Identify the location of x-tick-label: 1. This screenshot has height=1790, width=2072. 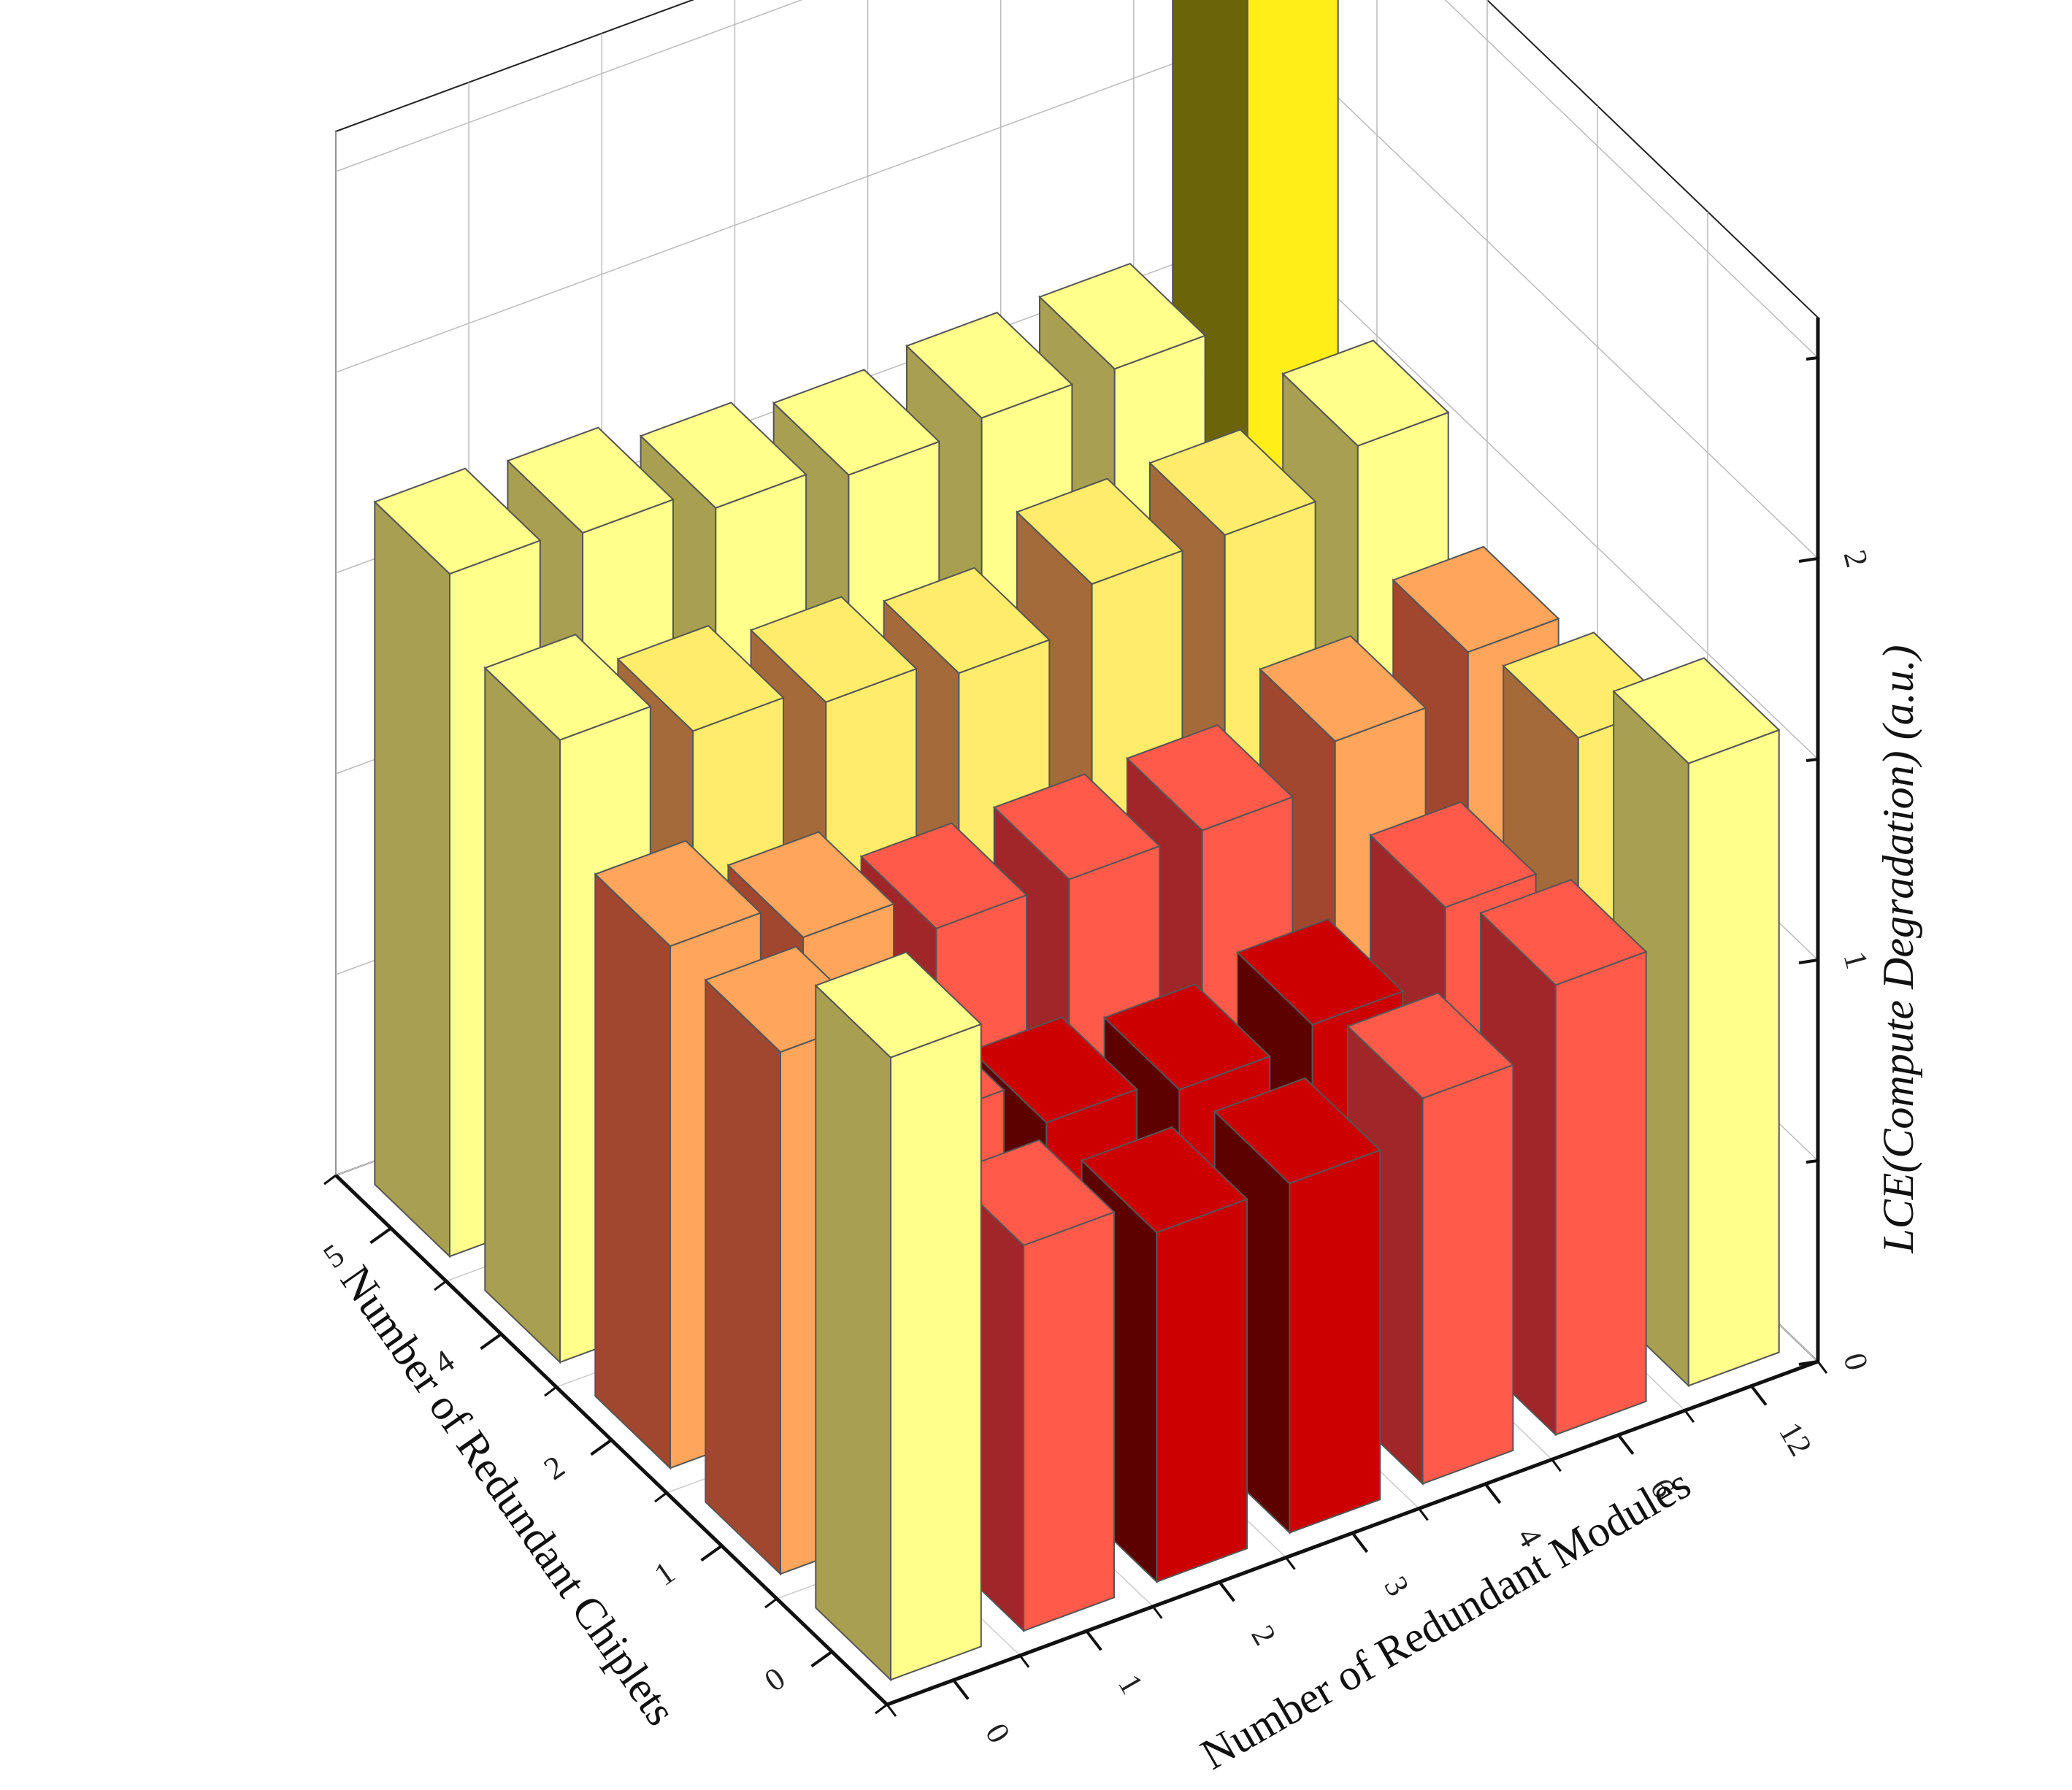
(1130, 1684).